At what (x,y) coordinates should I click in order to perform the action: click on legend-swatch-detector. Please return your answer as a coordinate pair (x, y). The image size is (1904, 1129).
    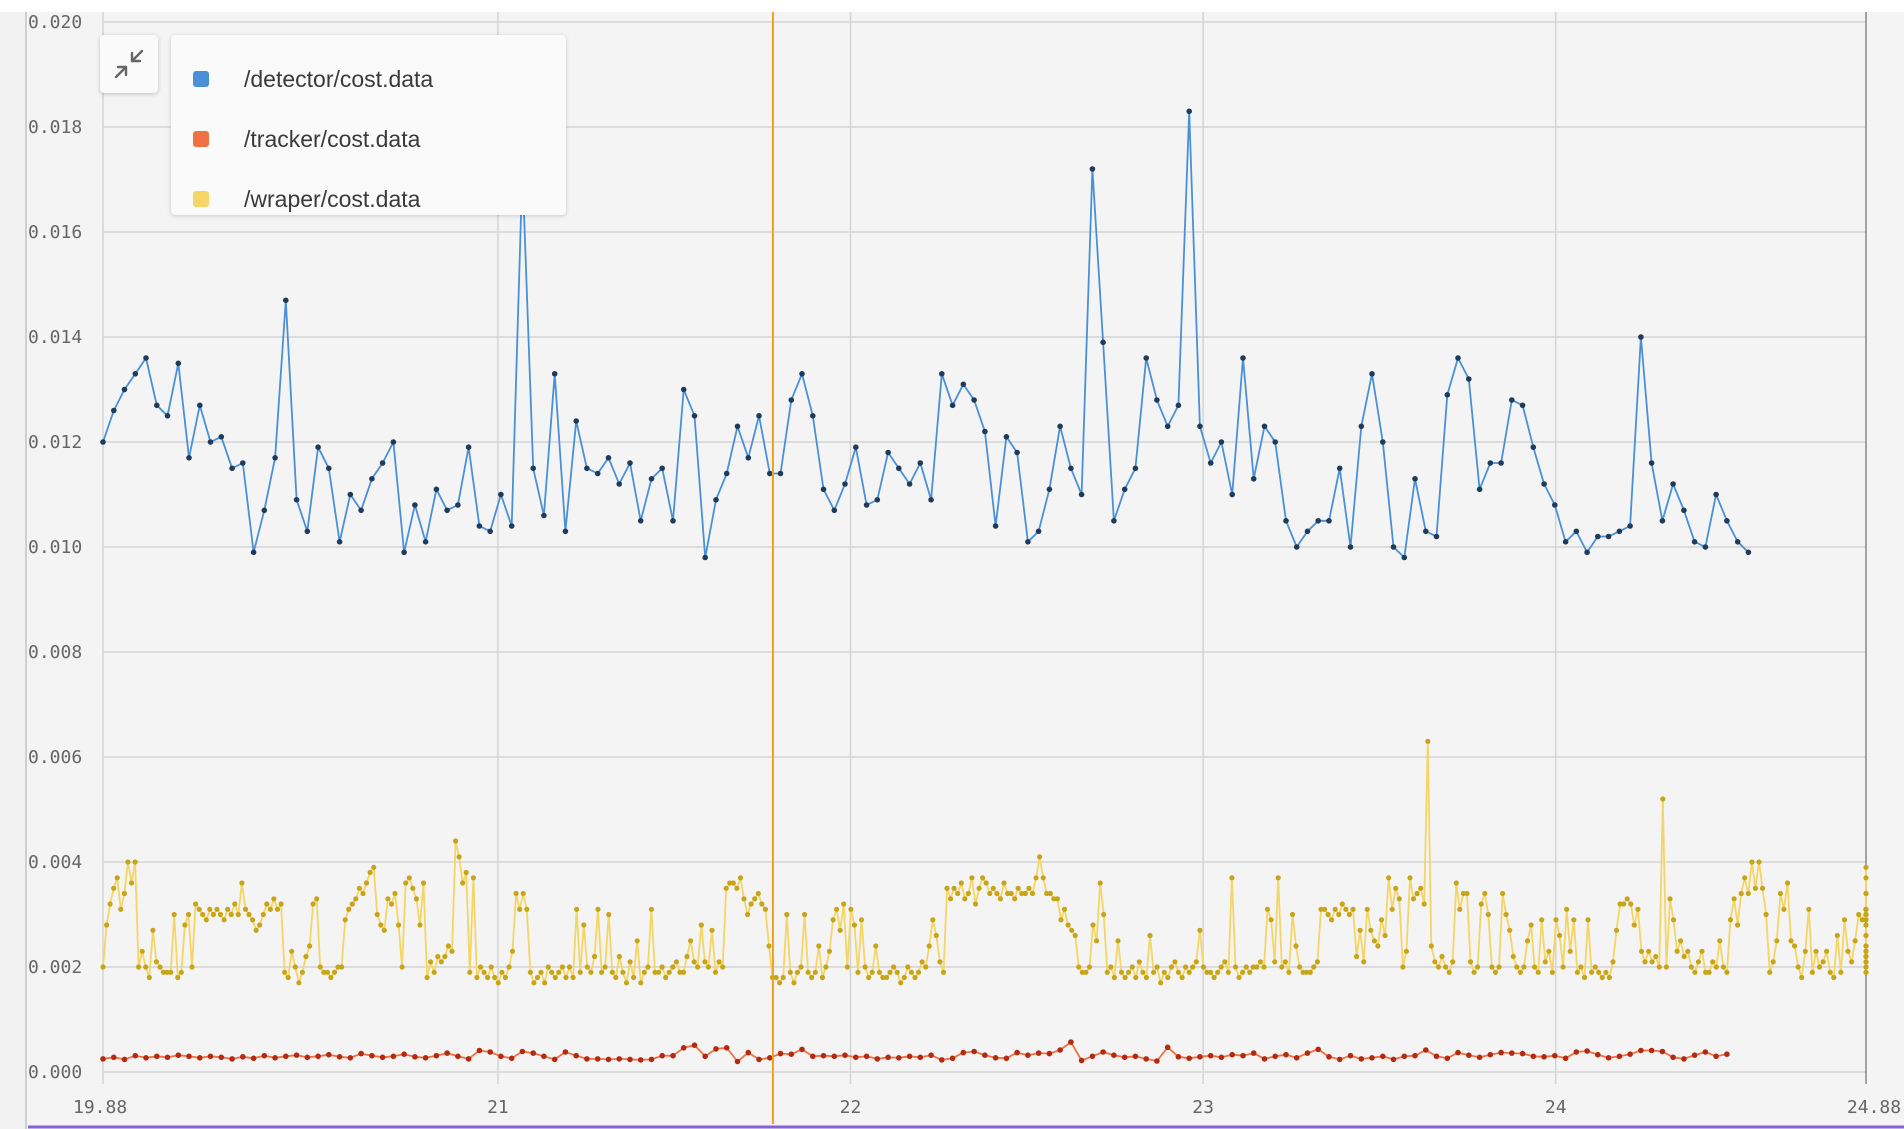
    Looking at the image, I should click on (201, 79).